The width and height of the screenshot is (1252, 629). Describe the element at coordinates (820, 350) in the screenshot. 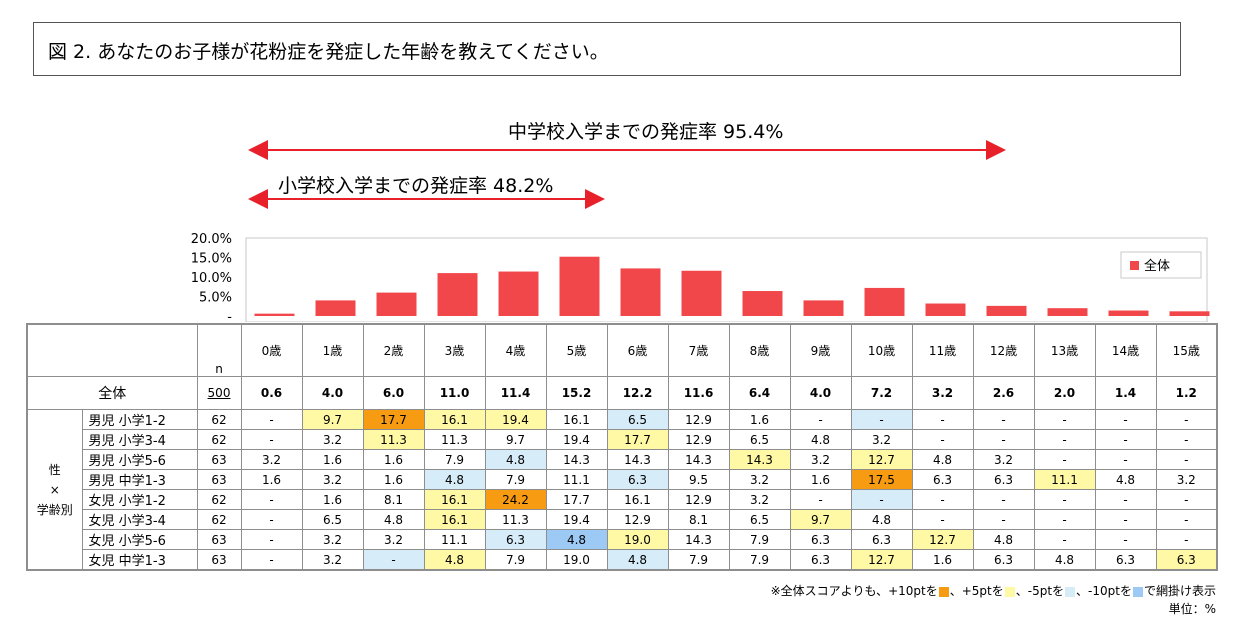

I see `age-header: 9歳` at that location.